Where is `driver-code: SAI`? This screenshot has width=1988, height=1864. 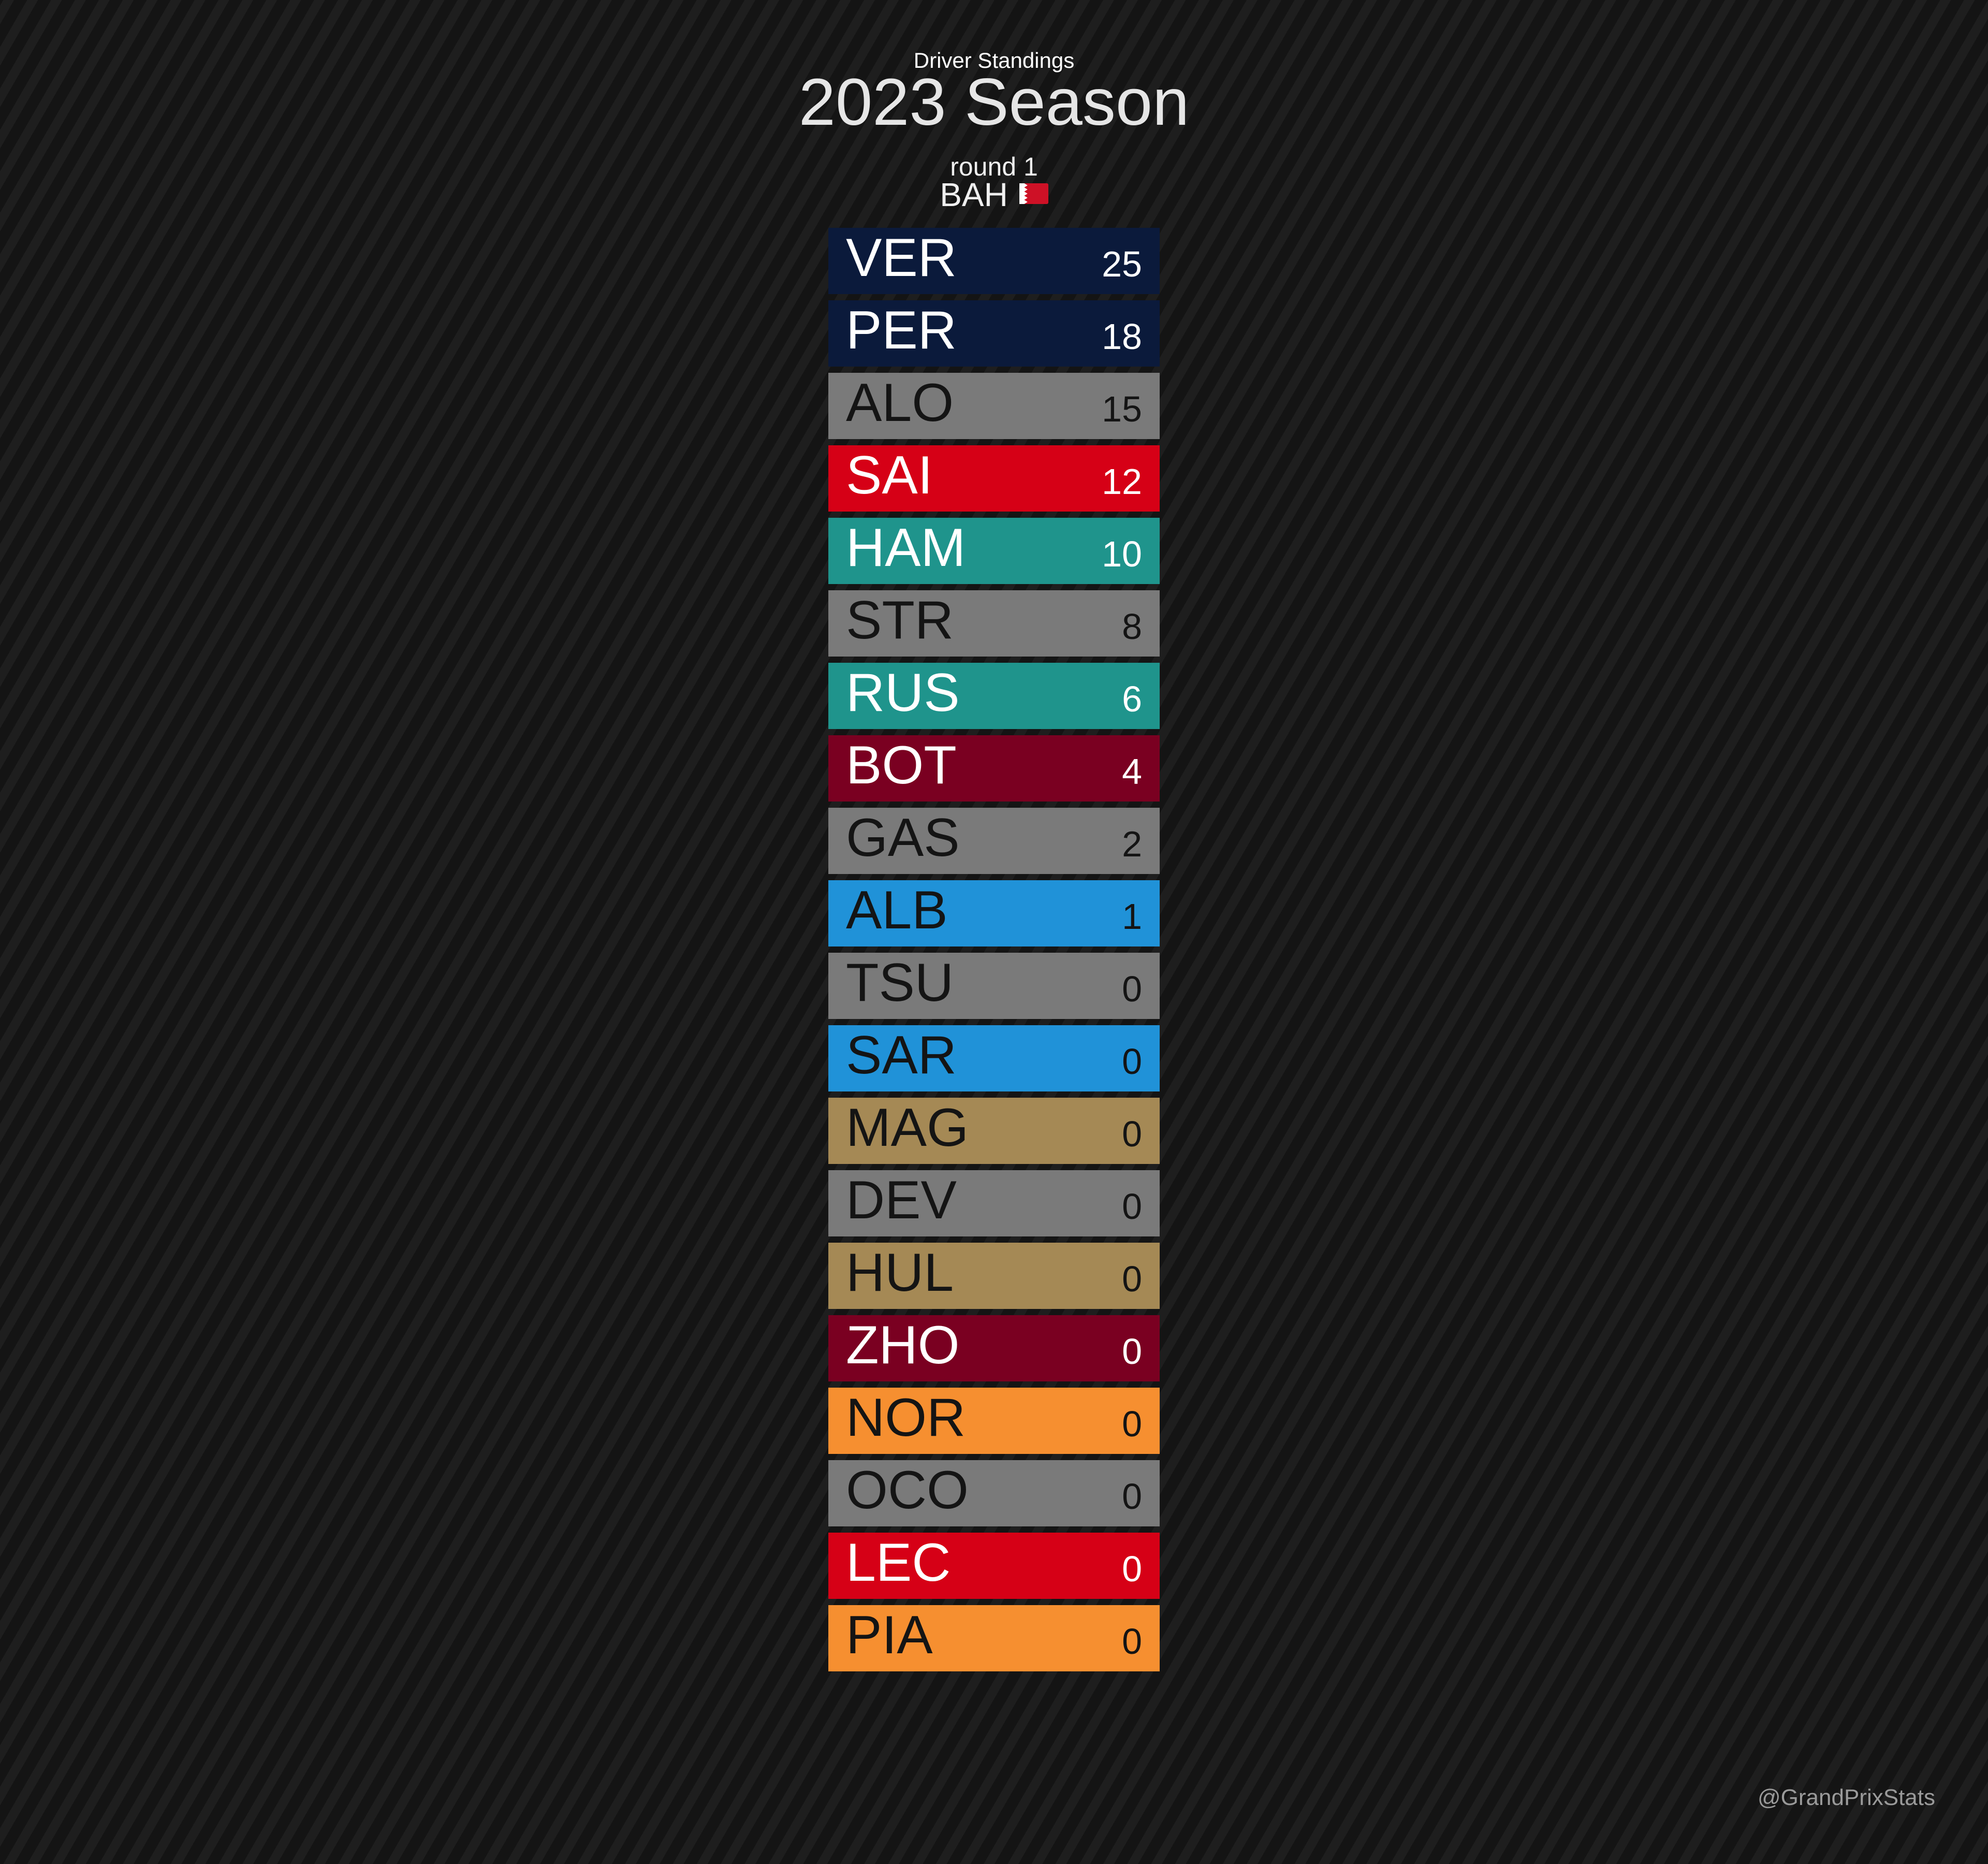 driver-code: SAI is located at coordinates (889, 475).